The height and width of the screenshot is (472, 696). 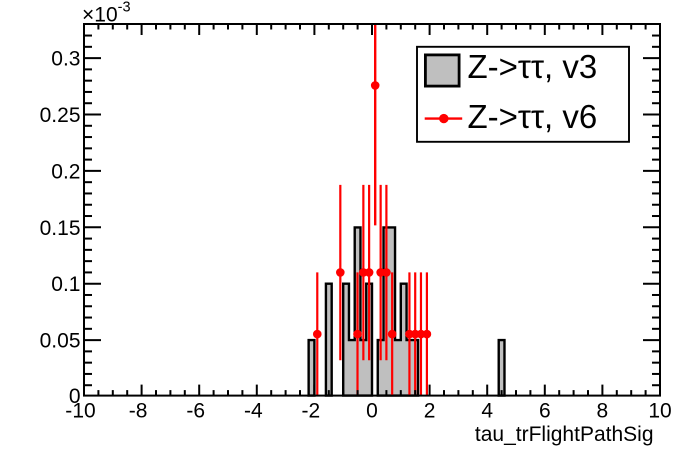 I want to click on svg-text: 0.3, so click(x=65, y=59).